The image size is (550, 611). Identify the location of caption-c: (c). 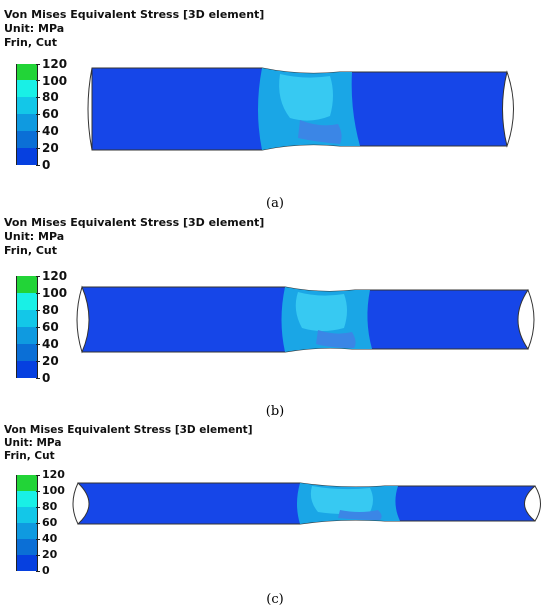
(275, 599).